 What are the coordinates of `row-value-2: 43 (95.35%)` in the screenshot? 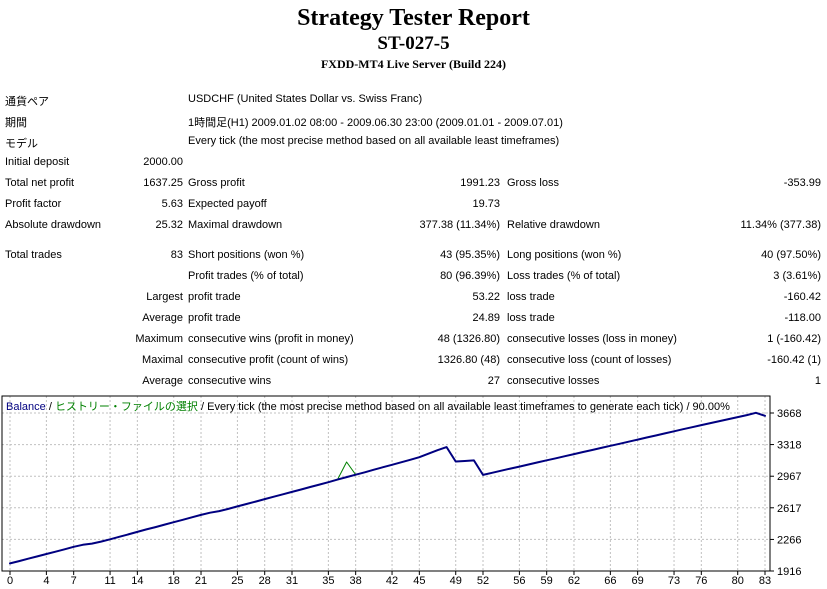 It's located at (470, 255).